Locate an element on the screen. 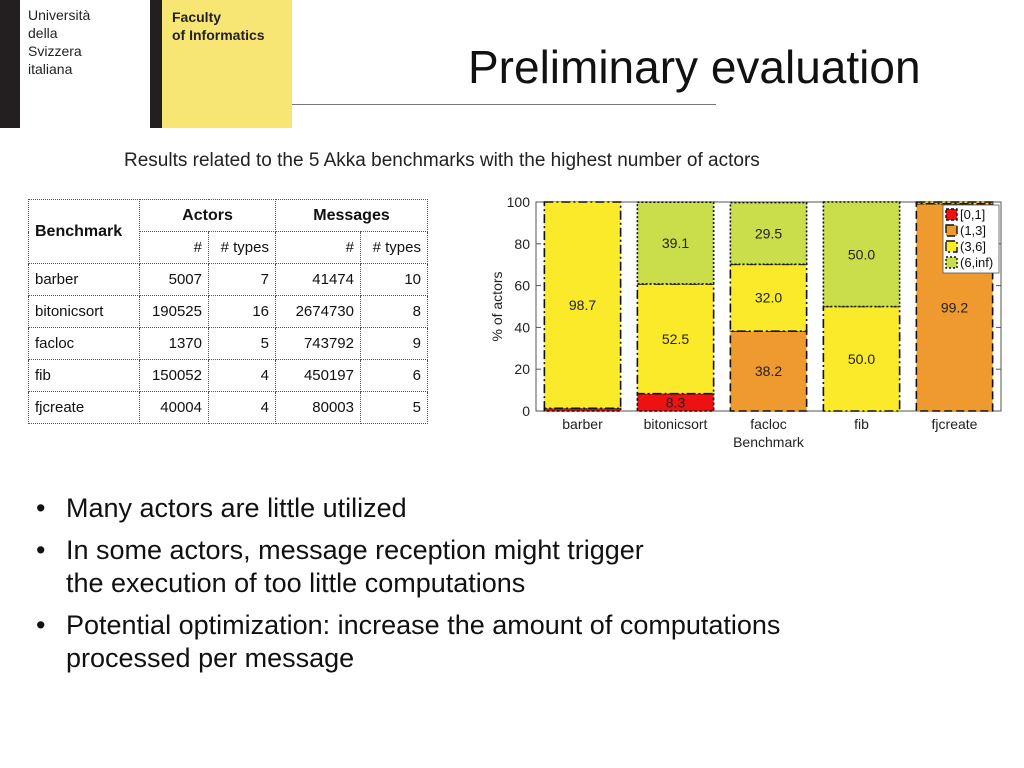 The image size is (1024, 768). bar-data-label: 8.3 is located at coordinates (676, 402).